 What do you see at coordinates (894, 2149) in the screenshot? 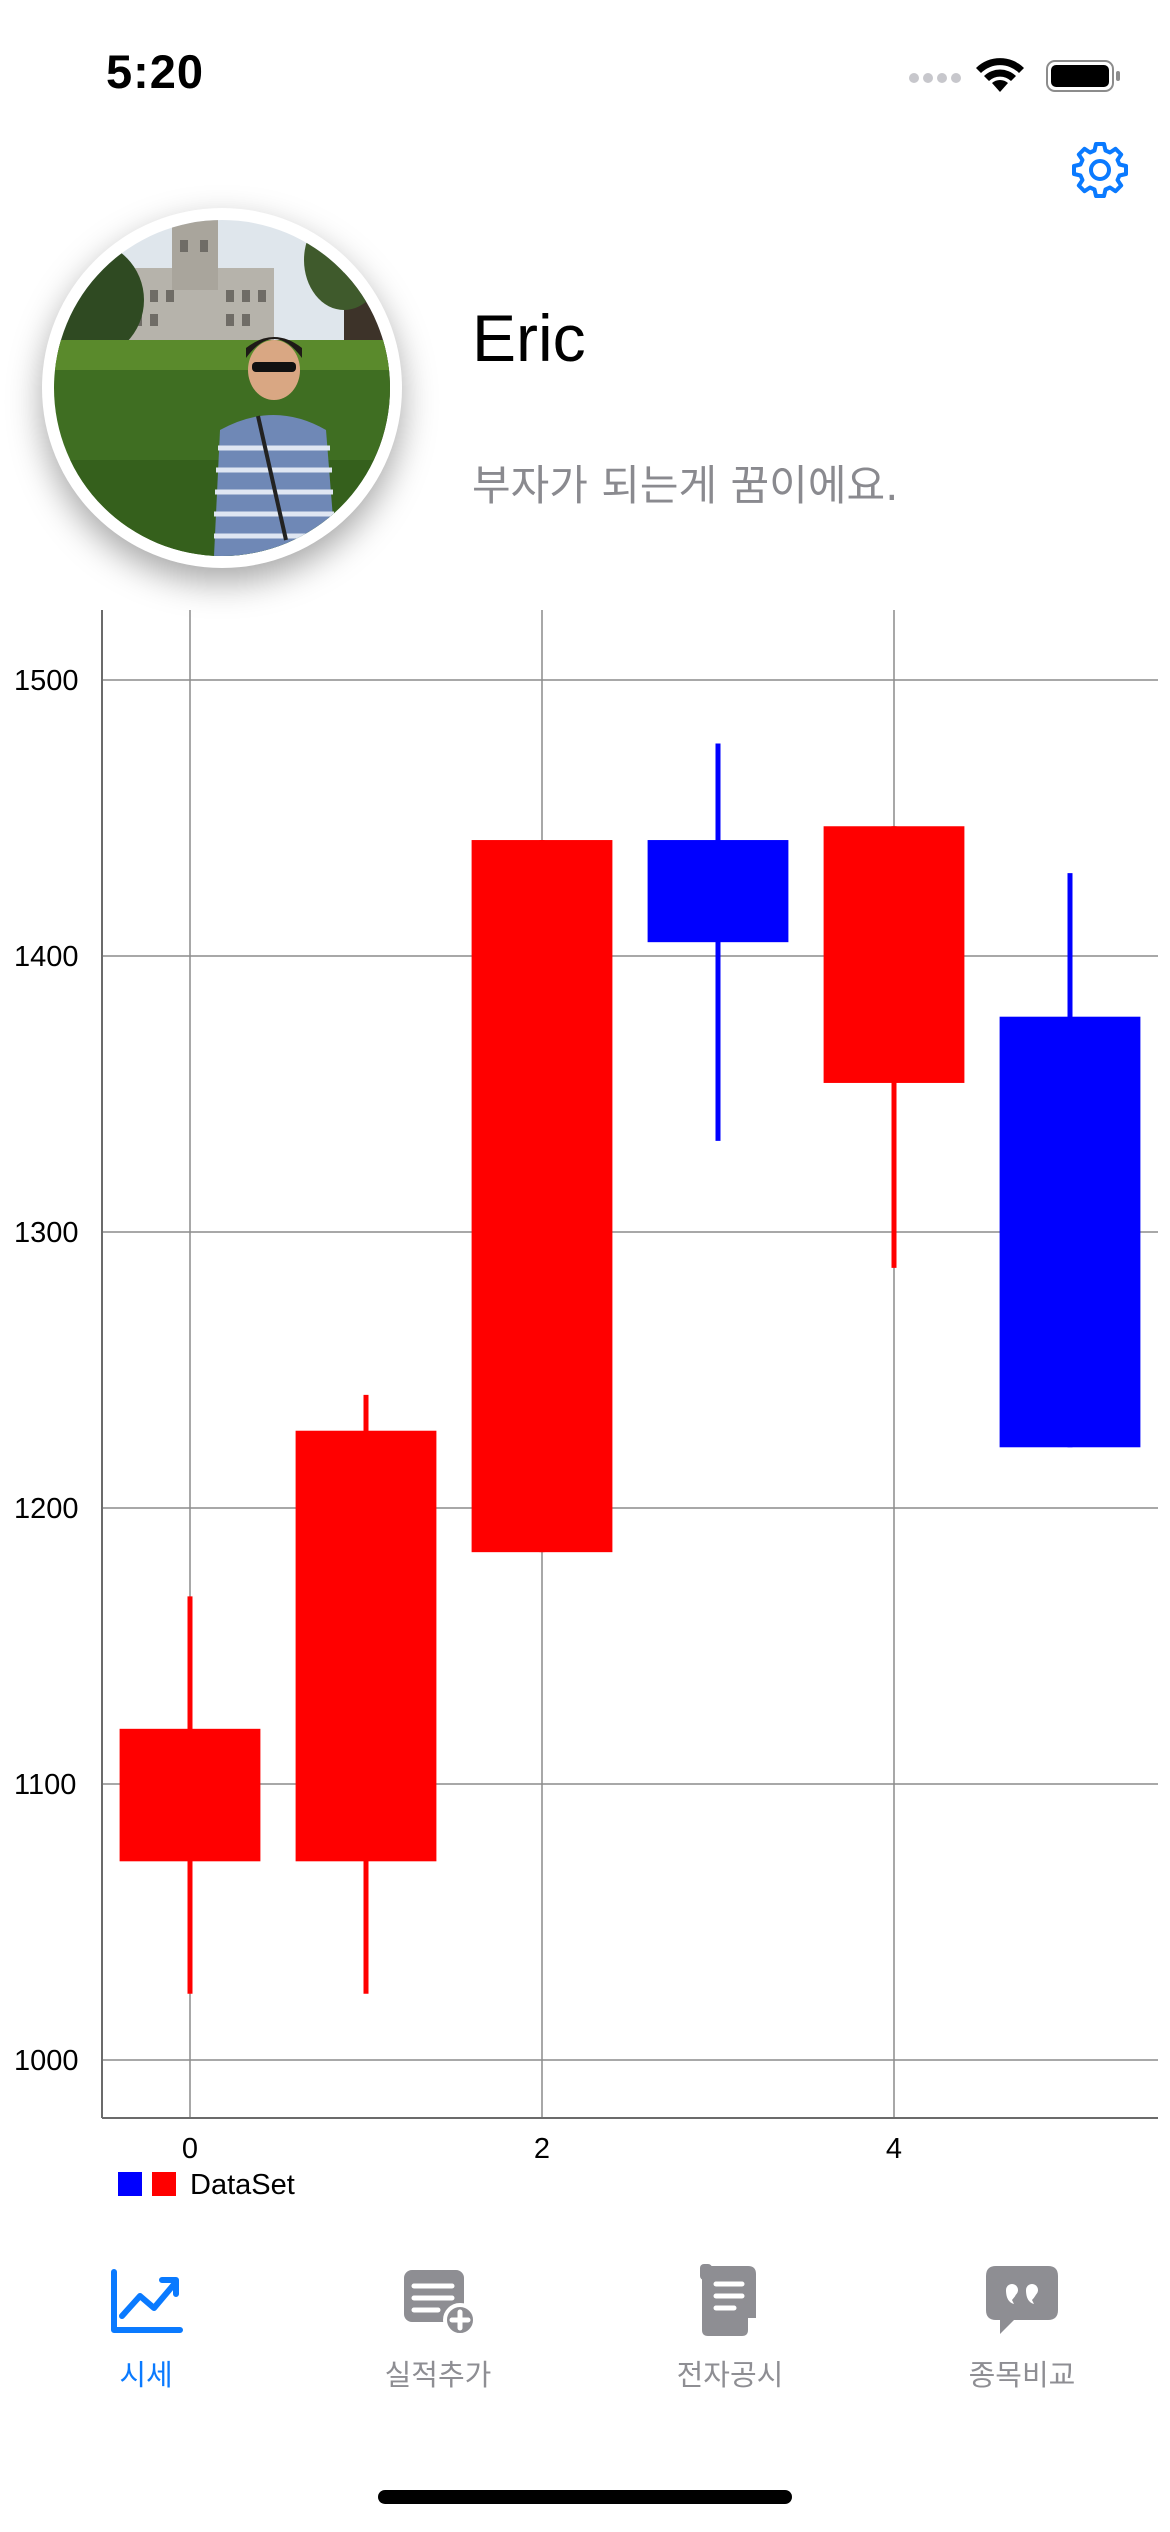
I see `x-tick-label: 4` at bounding box center [894, 2149].